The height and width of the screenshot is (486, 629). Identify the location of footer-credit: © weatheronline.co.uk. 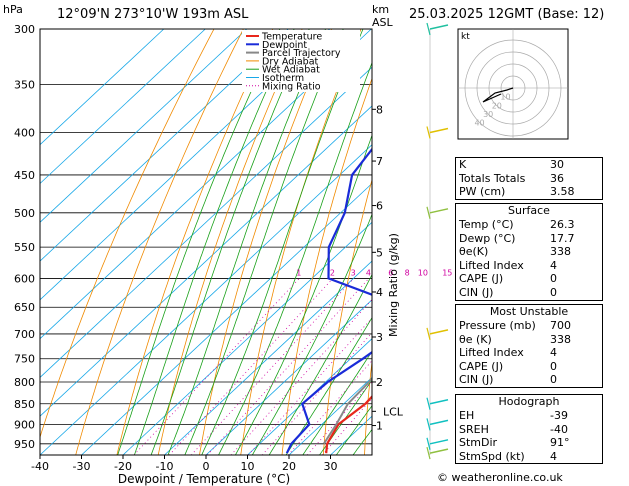
(500, 477).